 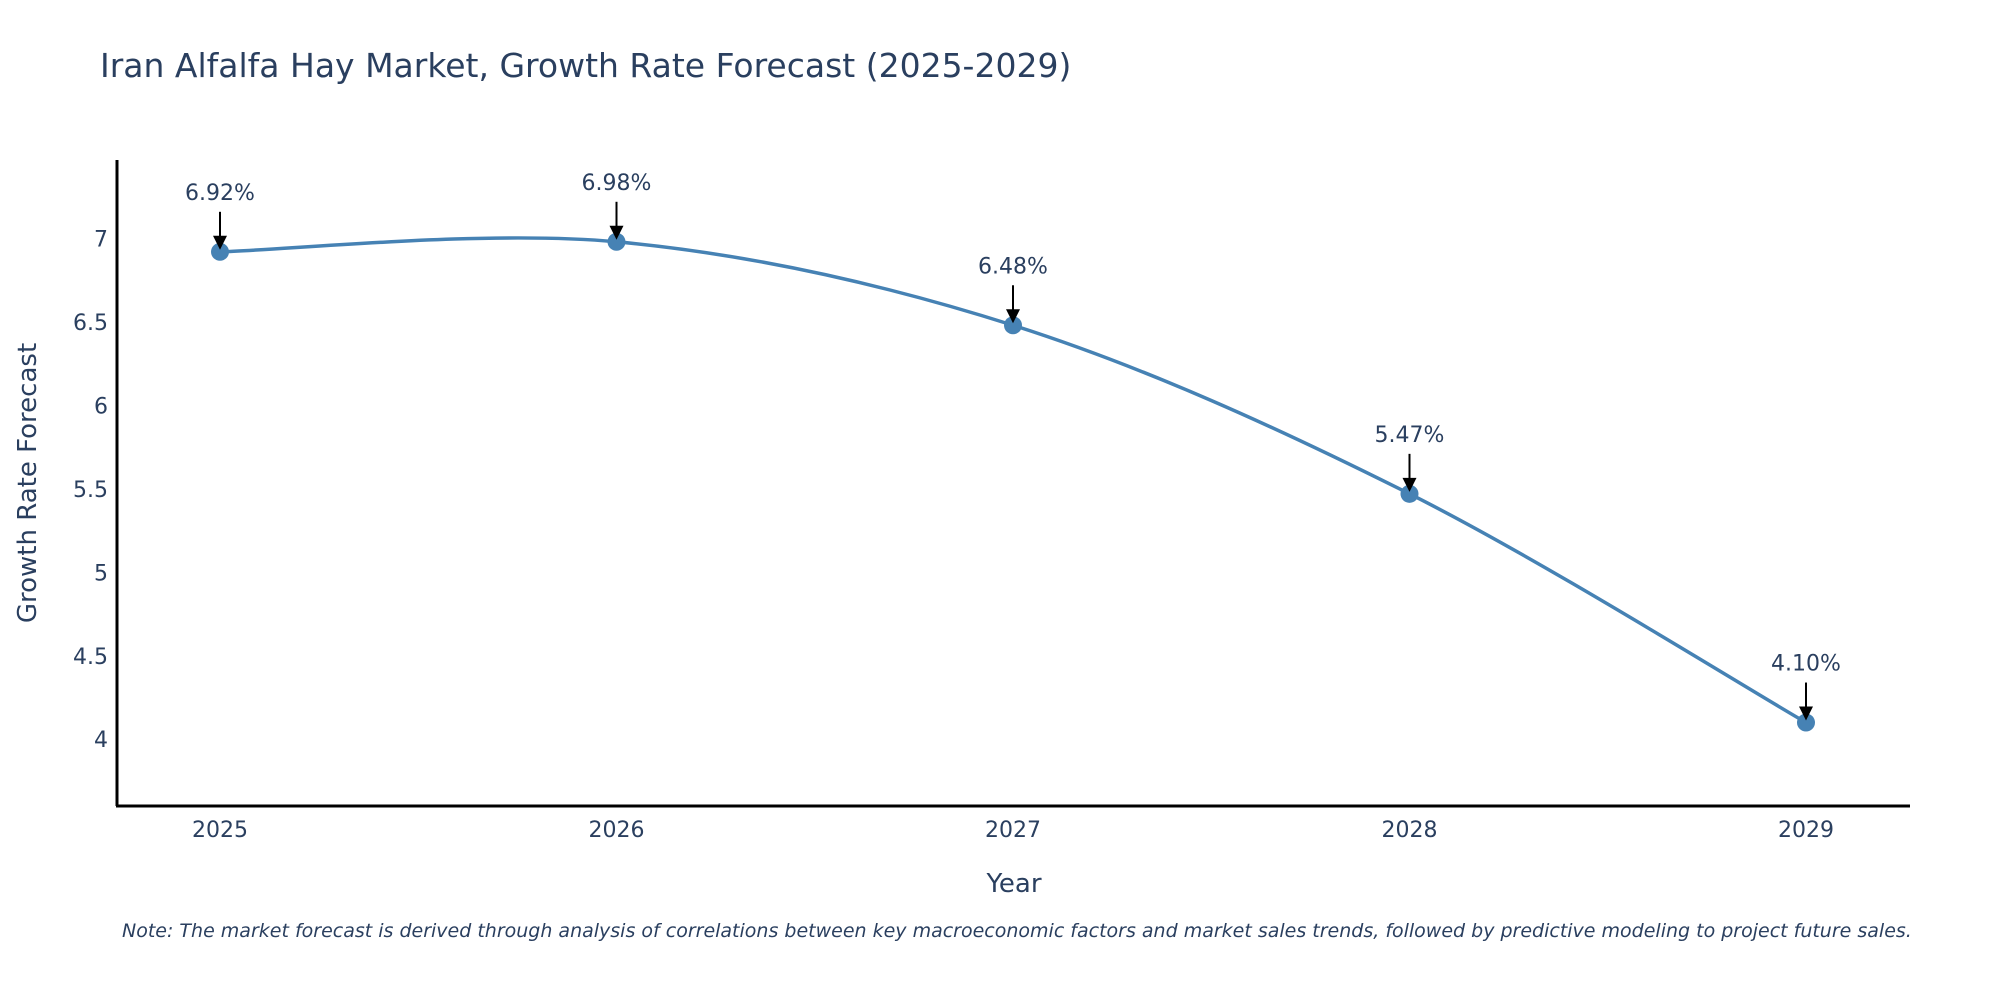 What do you see at coordinates (1410, 435) in the screenshot?
I see `data-label: 5.47%` at bounding box center [1410, 435].